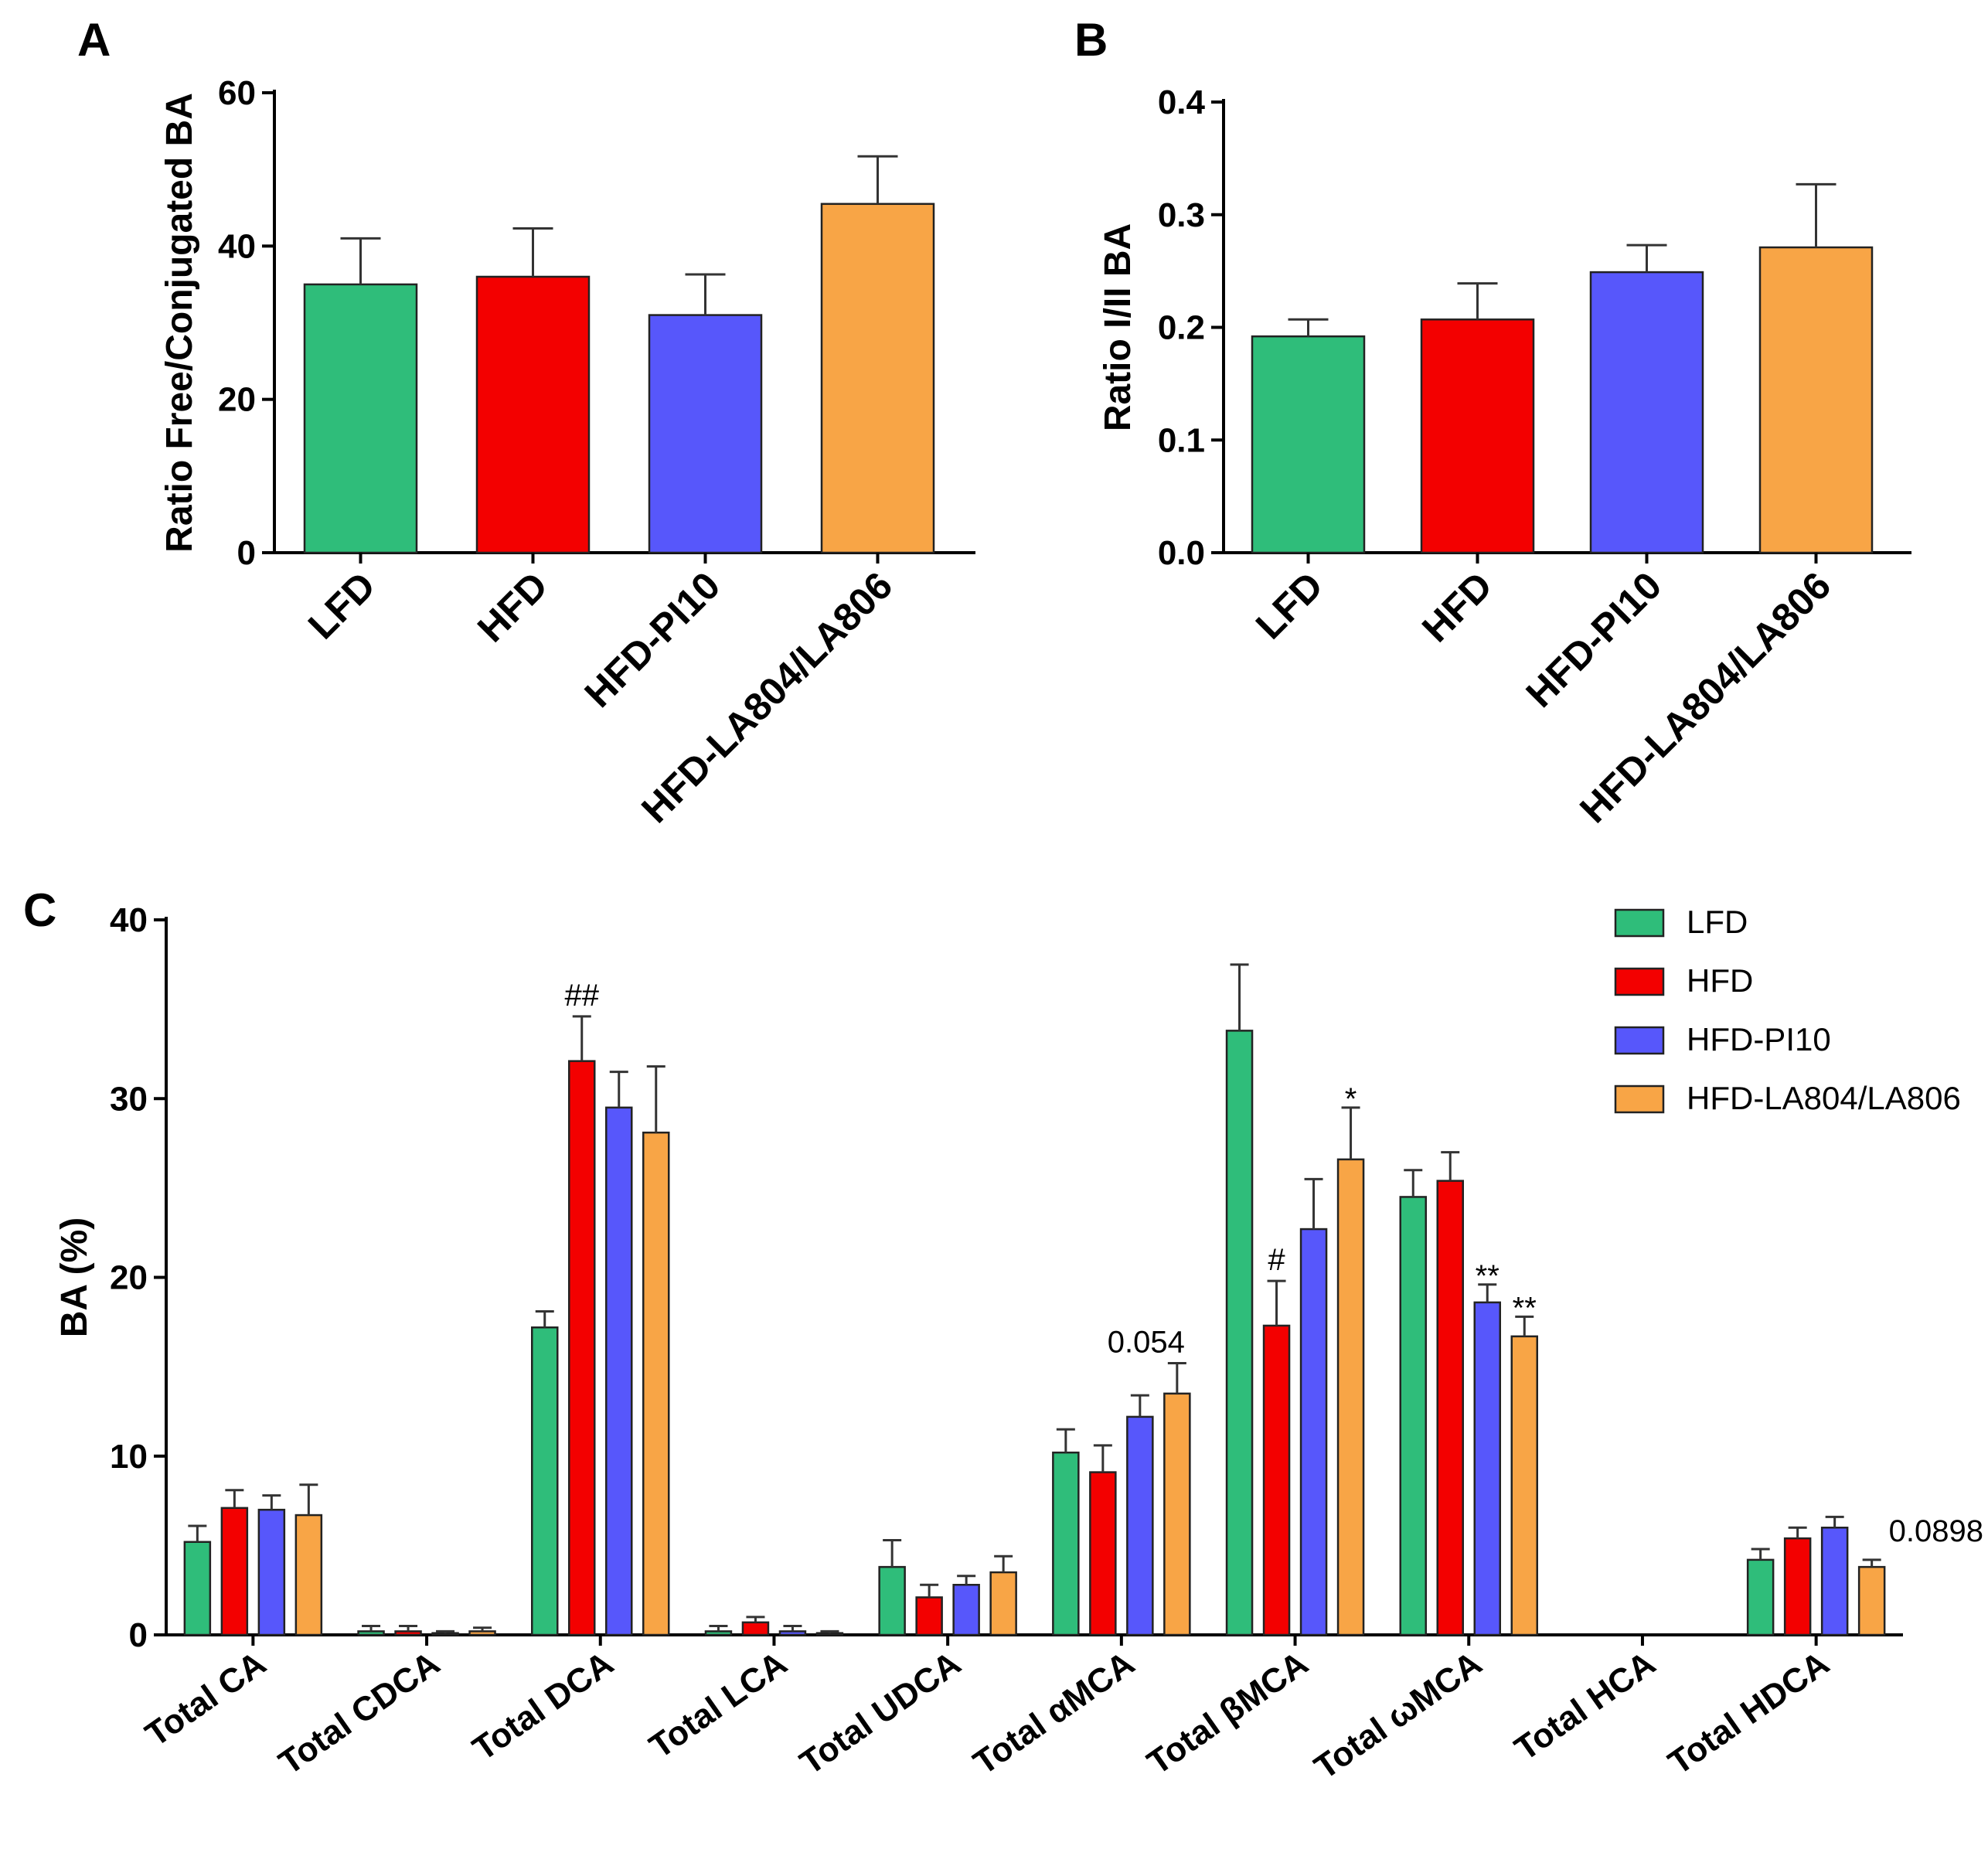 The image size is (1988, 1849). What do you see at coordinates (234, 1571) in the screenshot?
I see `bar-total-ca-hfd` at bounding box center [234, 1571].